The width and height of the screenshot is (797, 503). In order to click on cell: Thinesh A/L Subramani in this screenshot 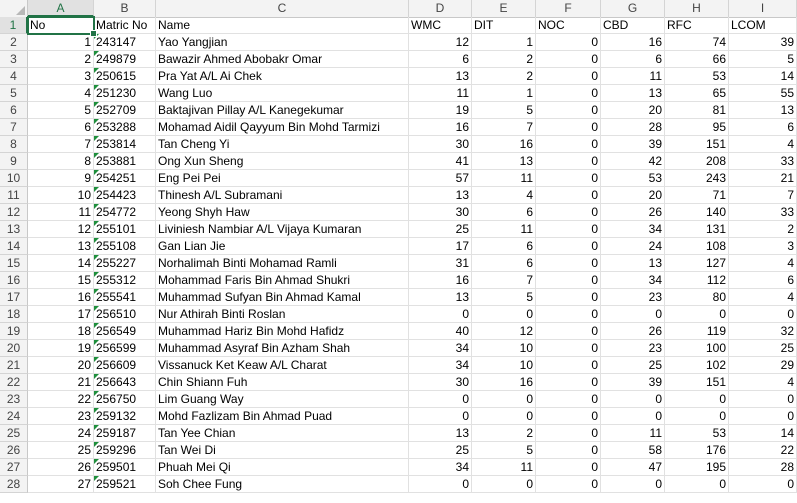, I will do `click(282, 195)`.